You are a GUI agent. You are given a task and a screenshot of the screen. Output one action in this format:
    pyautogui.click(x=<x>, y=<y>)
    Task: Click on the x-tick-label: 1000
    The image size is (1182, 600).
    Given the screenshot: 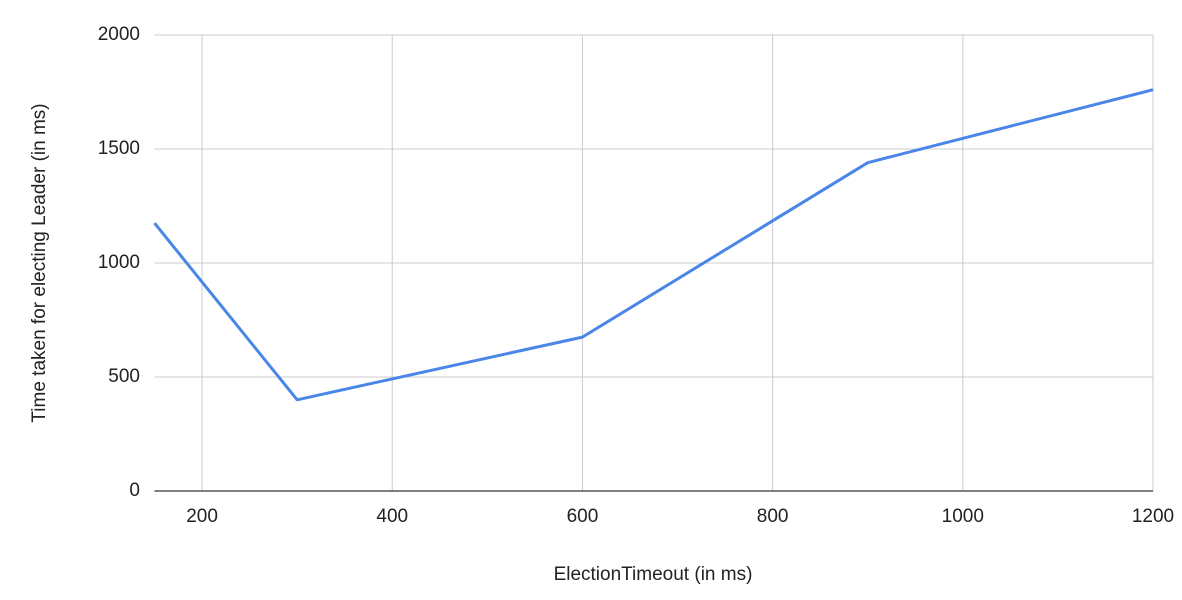 What is the action you would take?
    pyautogui.click(x=963, y=516)
    